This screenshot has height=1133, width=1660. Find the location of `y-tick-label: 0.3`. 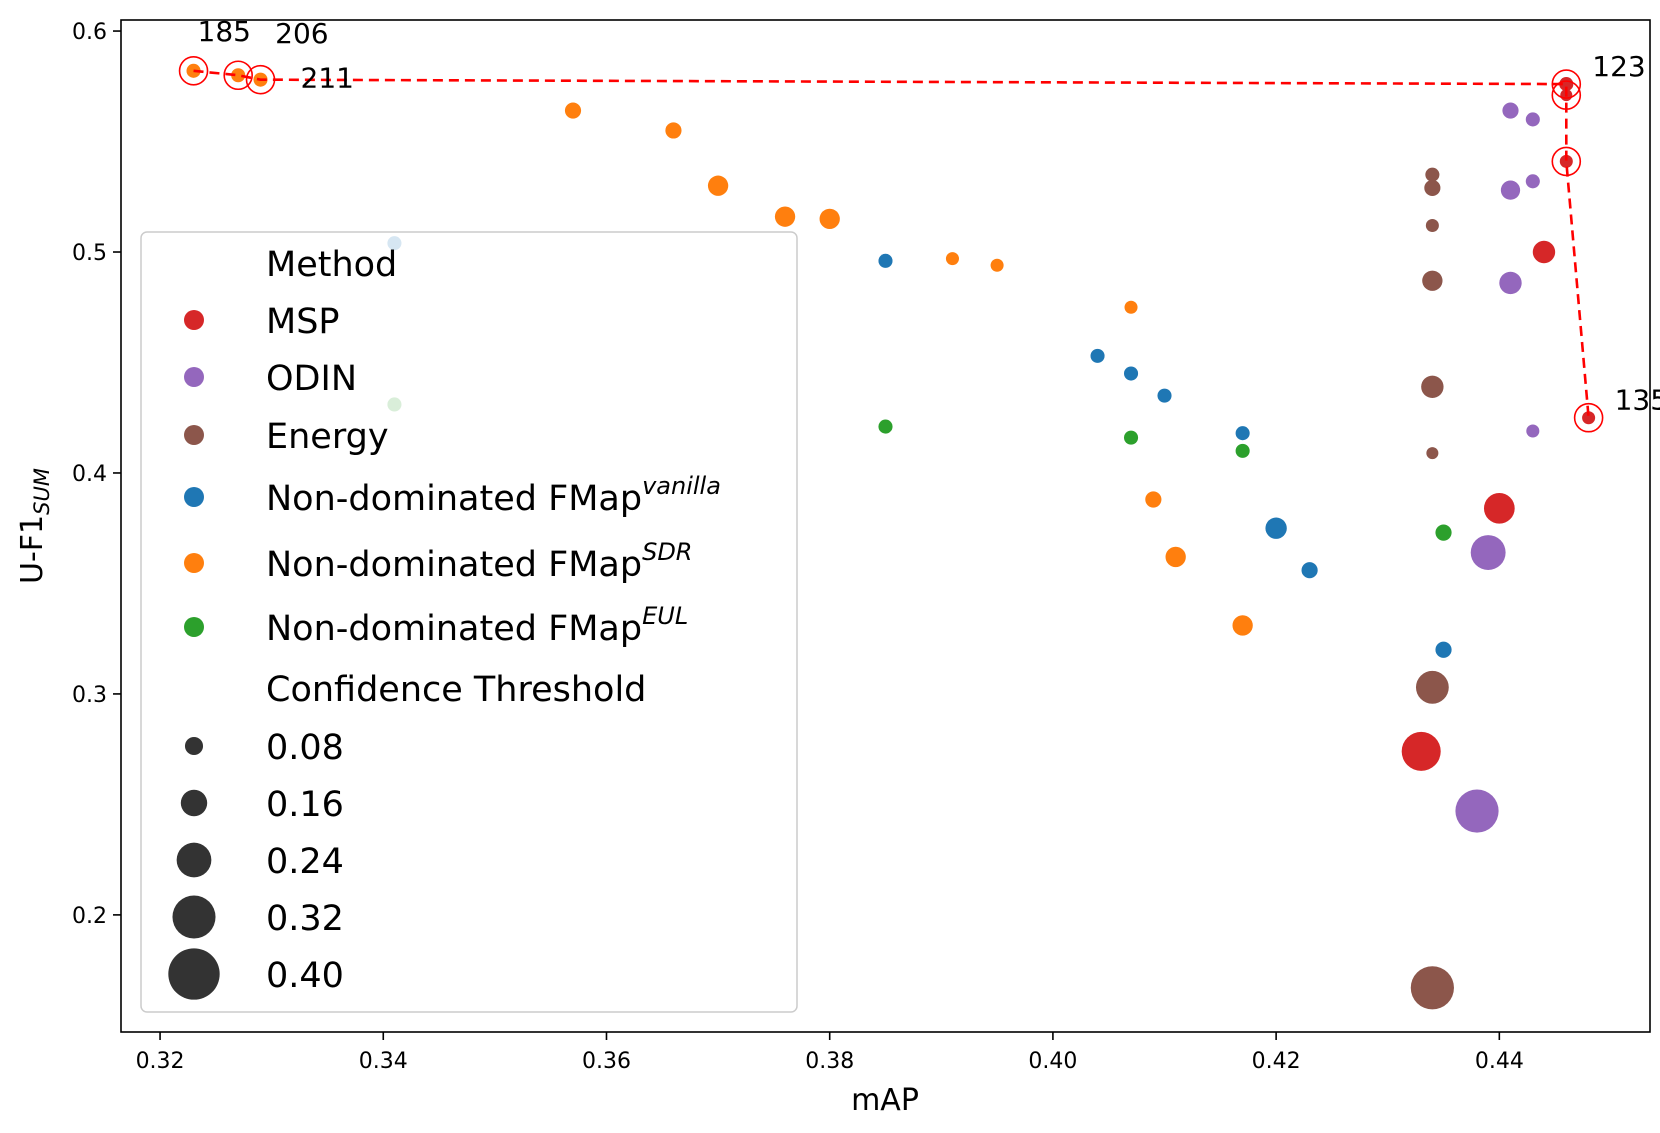

y-tick-label: 0.3 is located at coordinates (89, 695).